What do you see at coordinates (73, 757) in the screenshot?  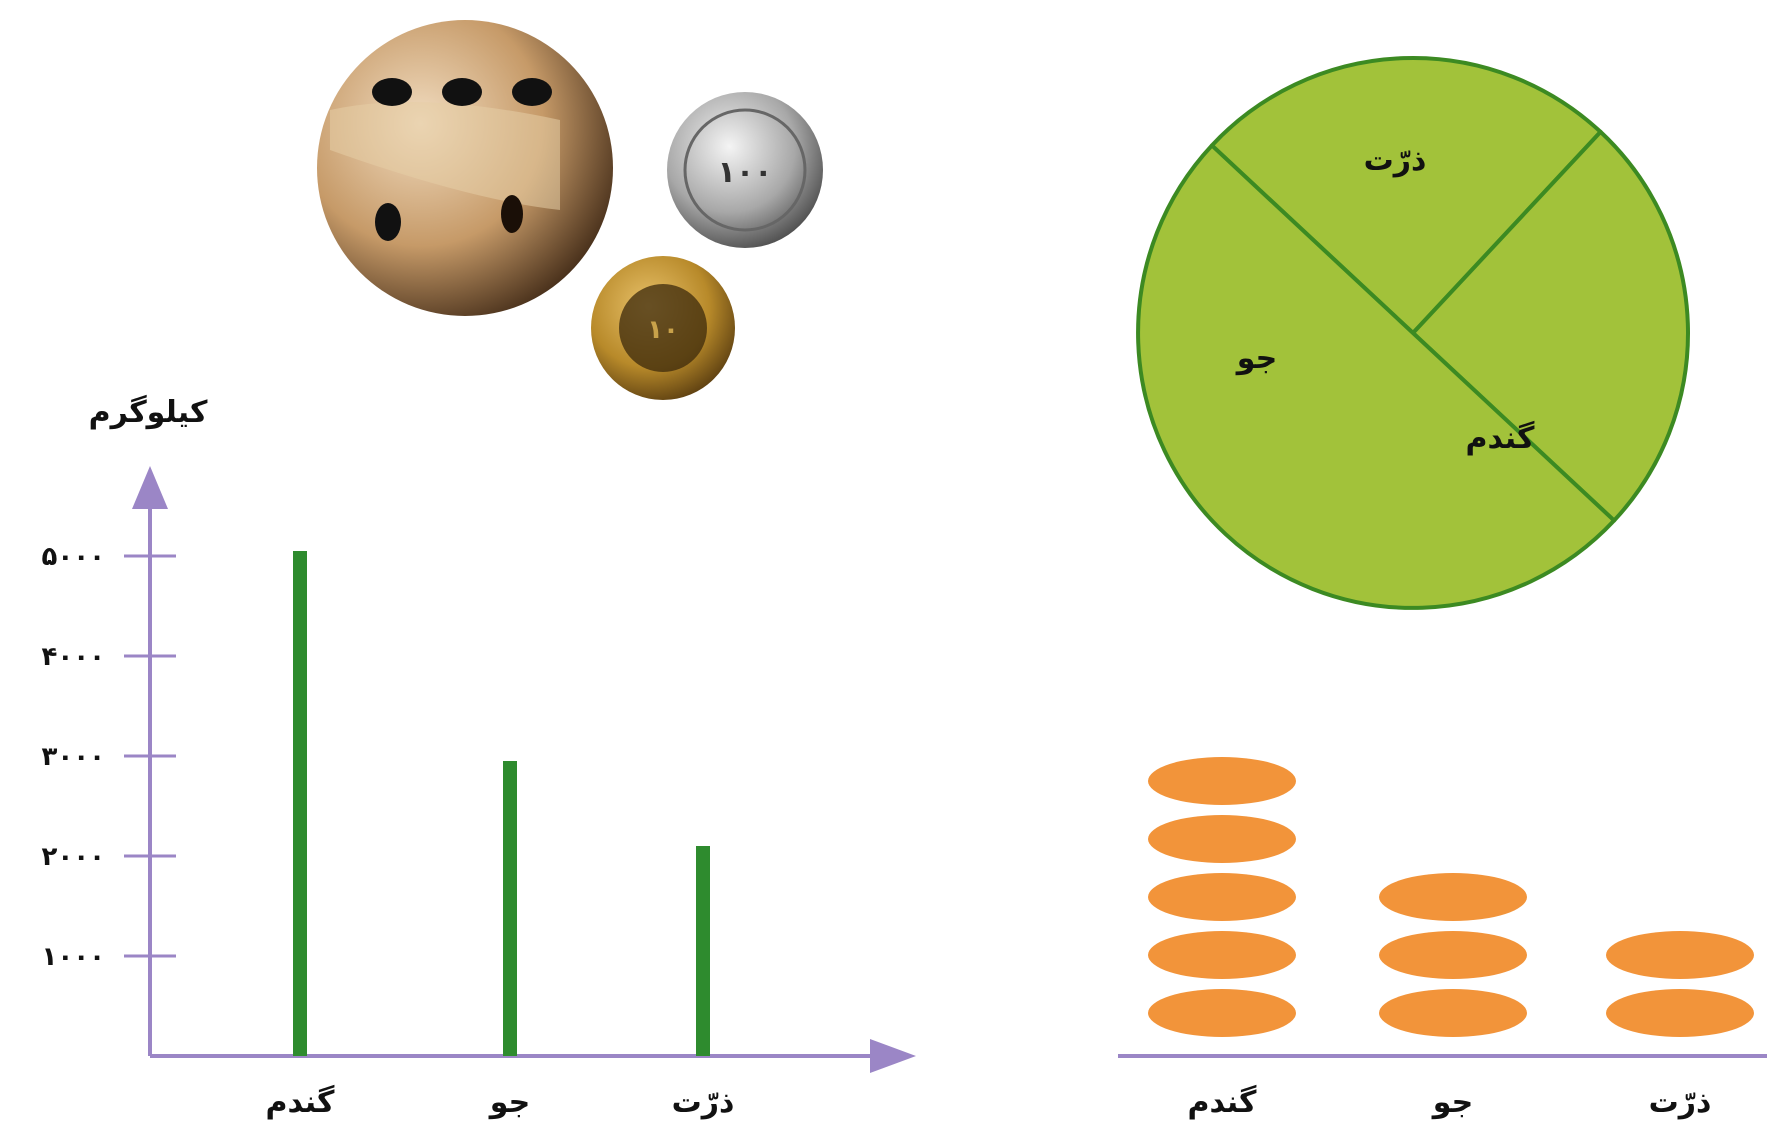 I see `y-tick-label: ۳۰۰۰` at bounding box center [73, 757].